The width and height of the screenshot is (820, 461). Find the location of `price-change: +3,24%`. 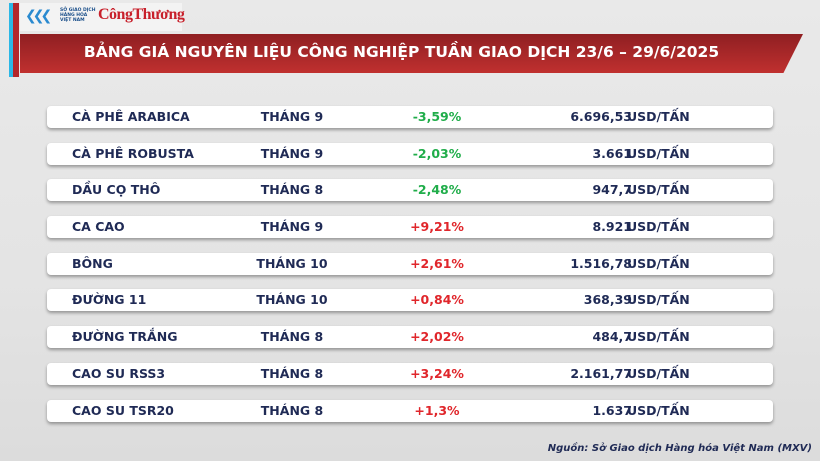

price-change: +3,24% is located at coordinates (437, 373).